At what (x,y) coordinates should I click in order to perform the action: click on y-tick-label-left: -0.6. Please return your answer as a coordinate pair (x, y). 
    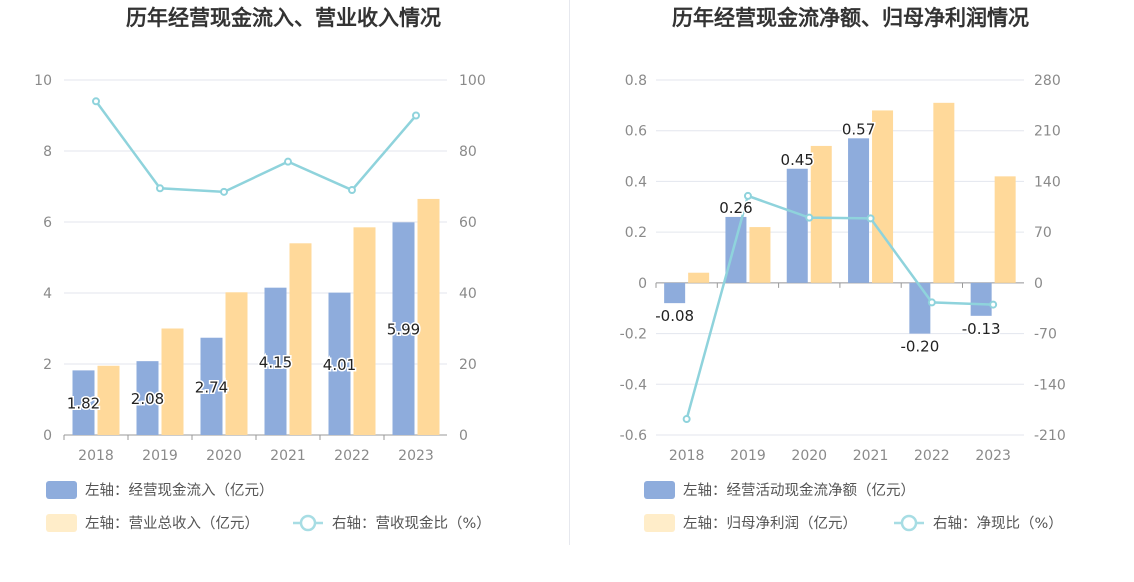
    Looking at the image, I should click on (633, 436).